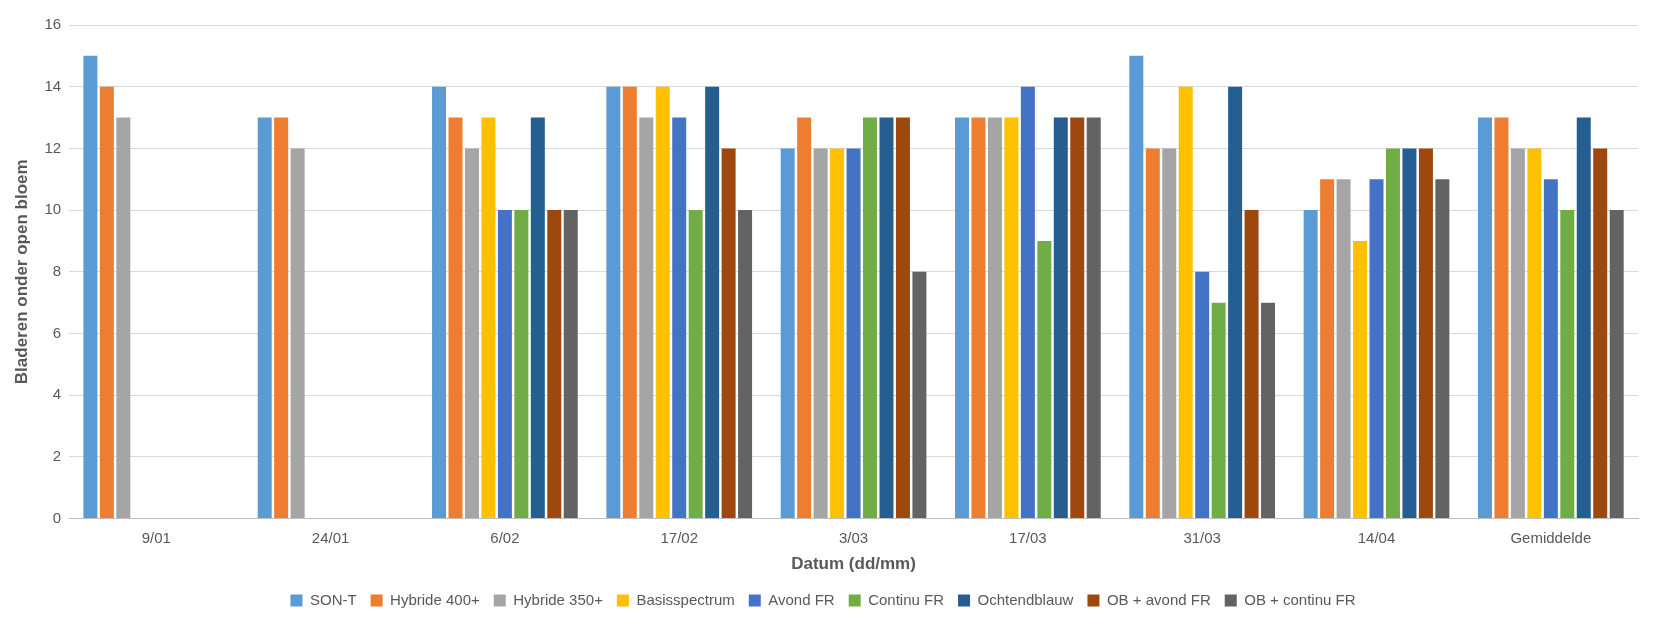 Image resolution: width=1670 pixels, height=627 pixels. What do you see at coordinates (53, 147) in the screenshot?
I see `y-tick-label: 12` at bounding box center [53, 147].